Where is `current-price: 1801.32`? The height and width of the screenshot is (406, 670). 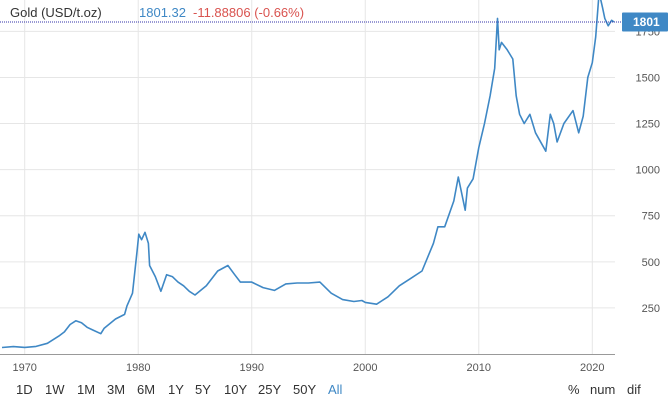
current-price: 1801.32 is located at coordinates (162, 12).